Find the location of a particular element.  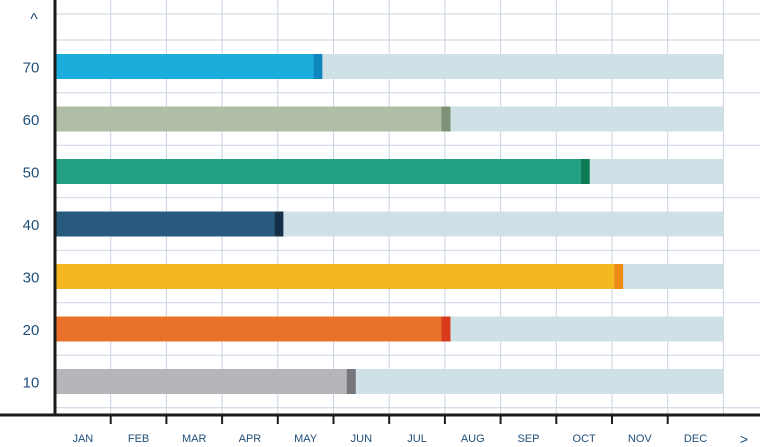

y-tick-label: 70 is located at coordinates (31, 68).